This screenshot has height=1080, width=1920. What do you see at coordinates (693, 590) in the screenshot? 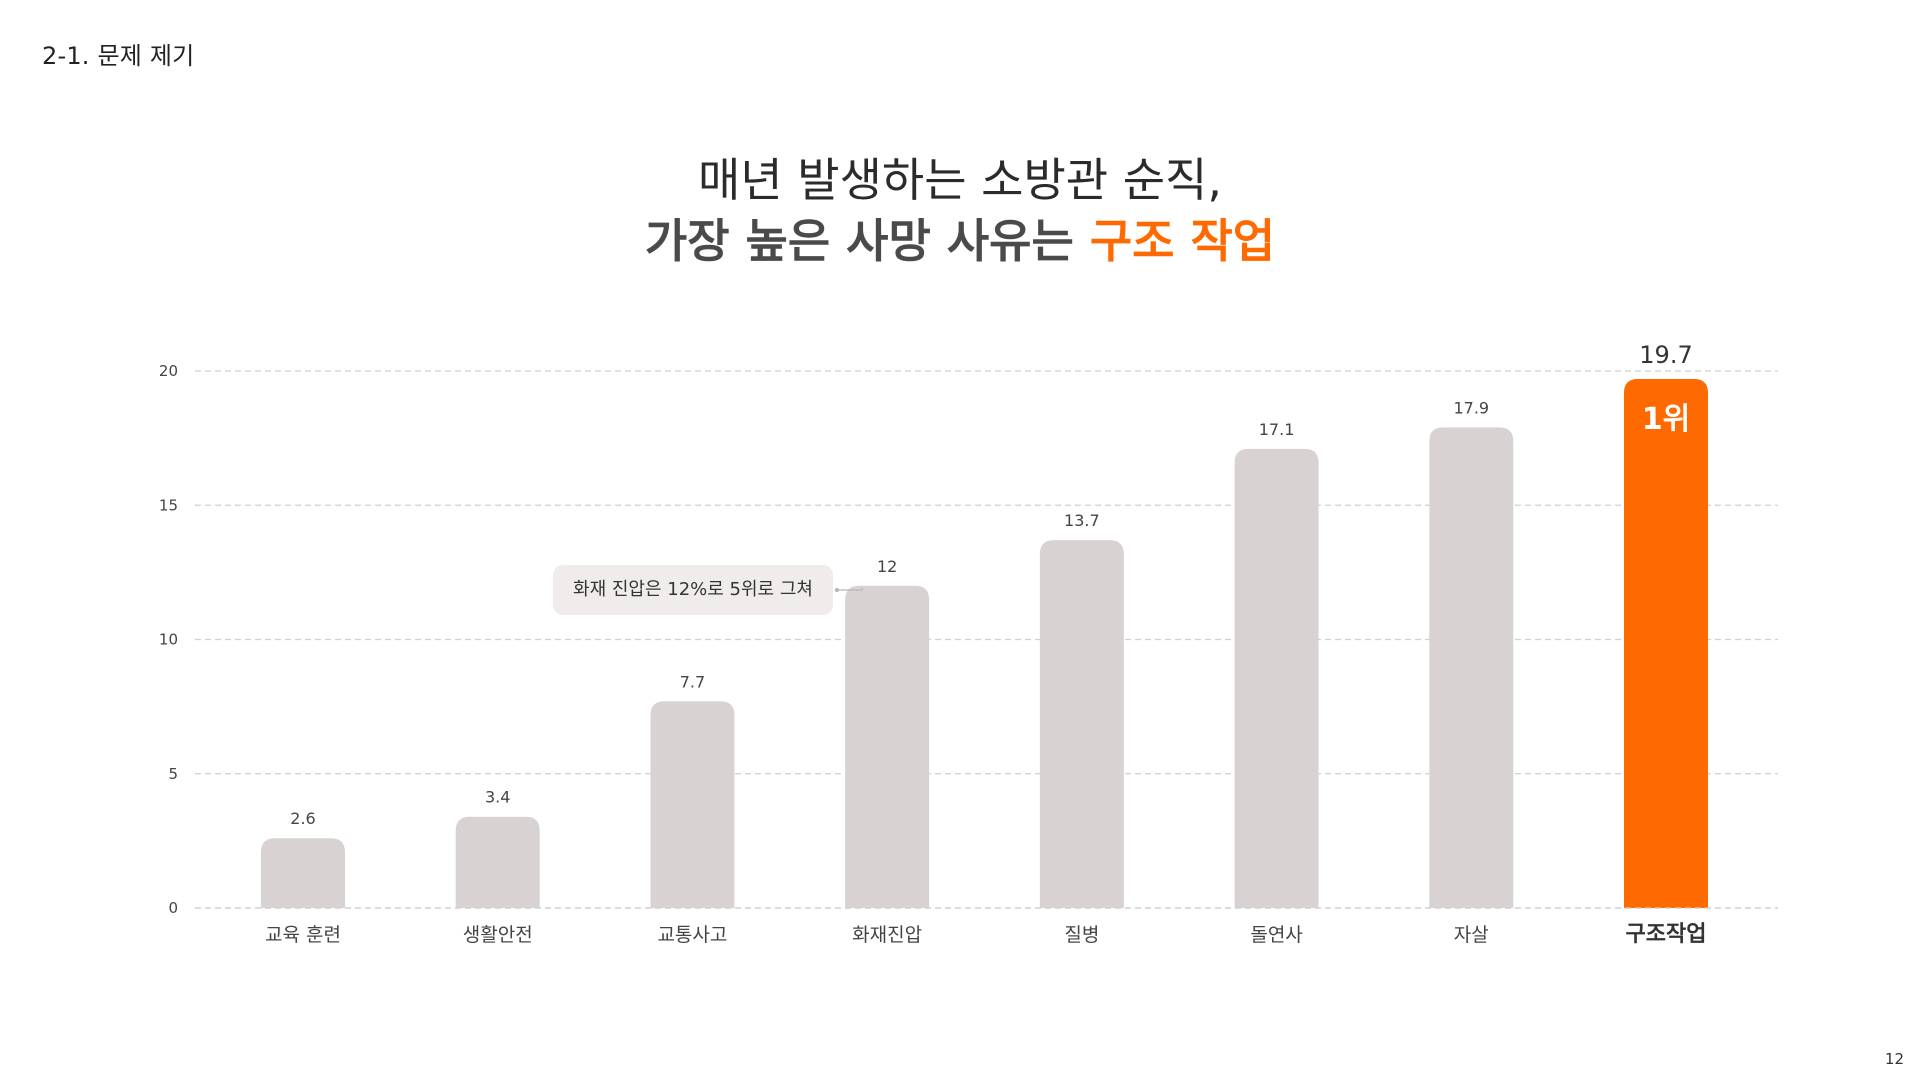
I see `annotation-callout: 화재 진압은 12%로 5위로 그쳐` at bounding box center [693, 590].